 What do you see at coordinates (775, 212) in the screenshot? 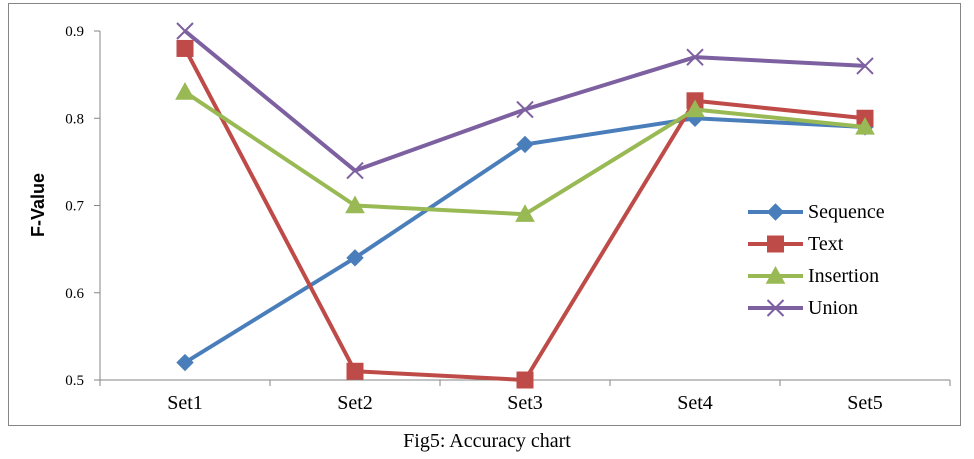
I see `legend-marker-sequence` at bounding box center [775, 212].